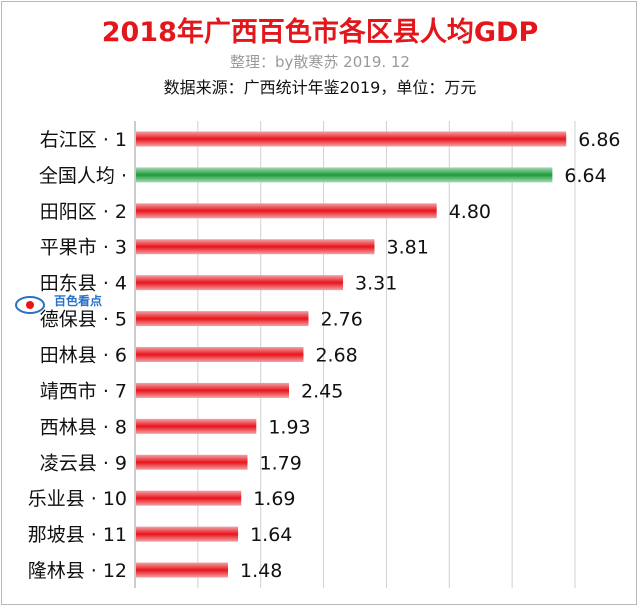 This screenshot has width=640, height=608. I want to click on value-label: 2.45, so click(322, 391).